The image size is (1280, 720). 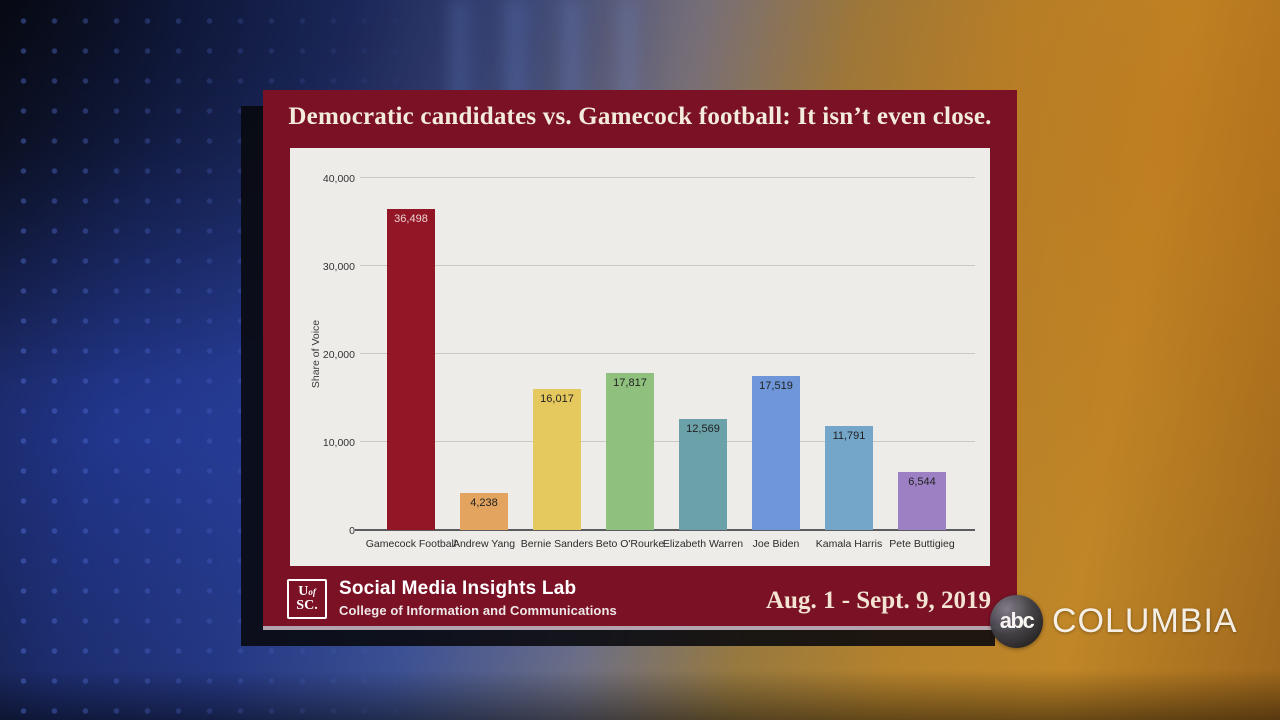 What do you see at coordinates (338, 355) in the screenshot?
I see `y-tick-label: 20,000` at bounding box center [338, 355].